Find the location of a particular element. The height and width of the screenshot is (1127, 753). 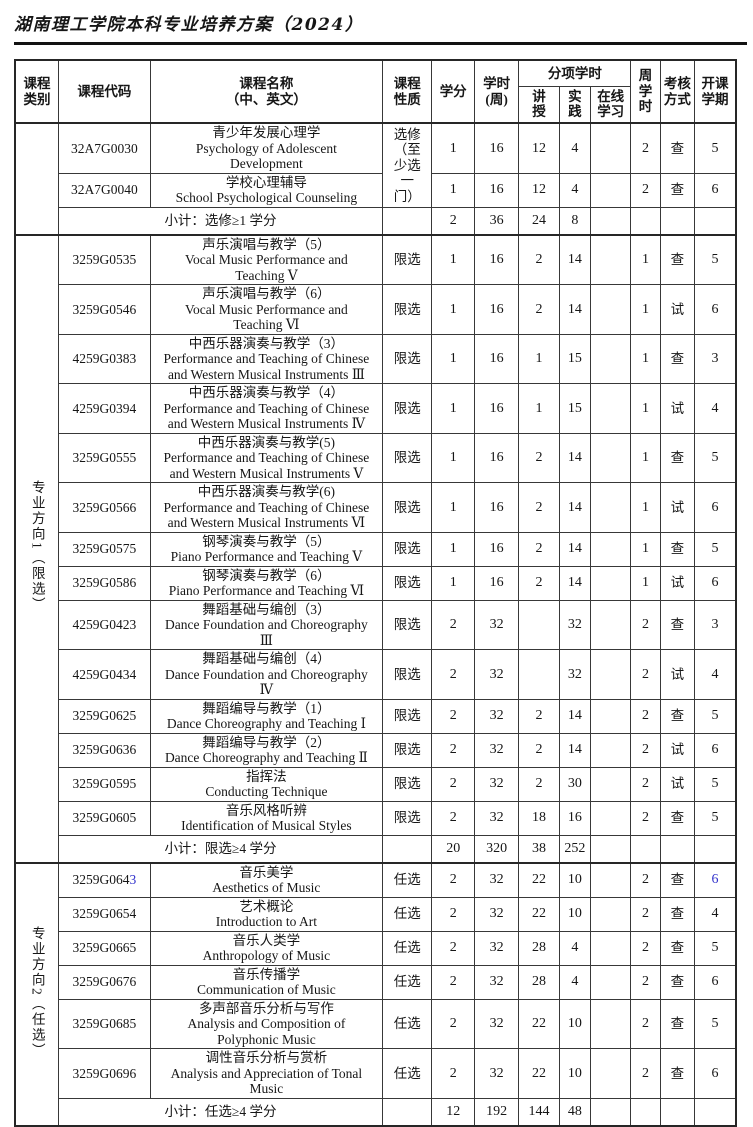

course-name-en: Analysis and Appreciation of Tonal Music is located at coordinates (266, 1081).